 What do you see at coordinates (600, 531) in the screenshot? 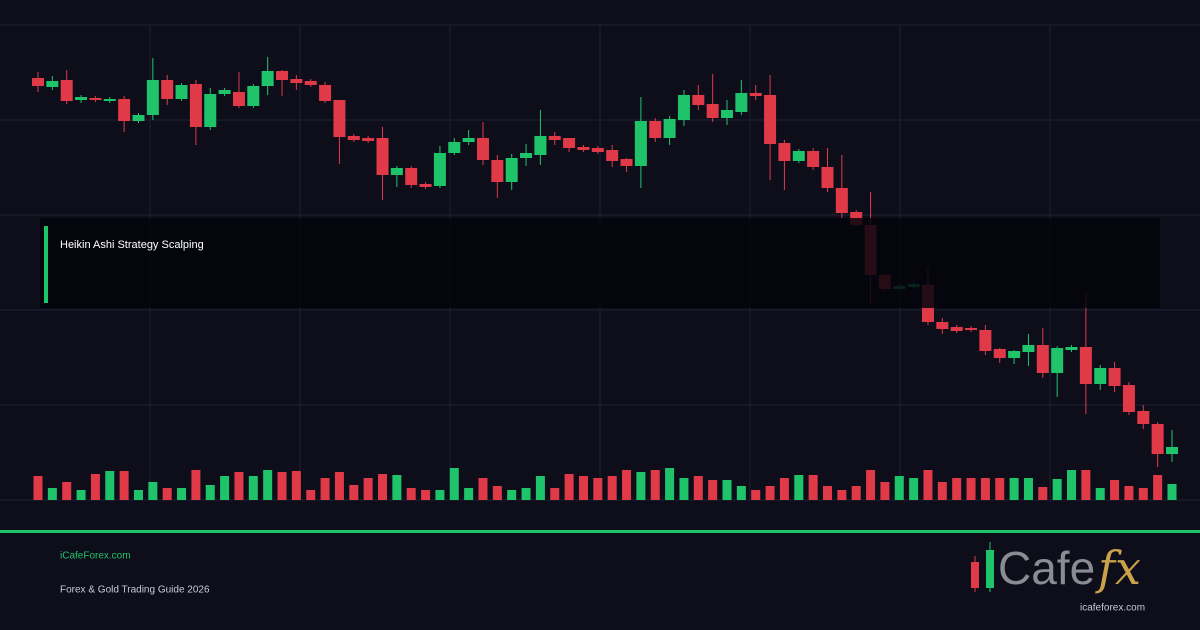
I see `divider` at bounding box center [600, 531].